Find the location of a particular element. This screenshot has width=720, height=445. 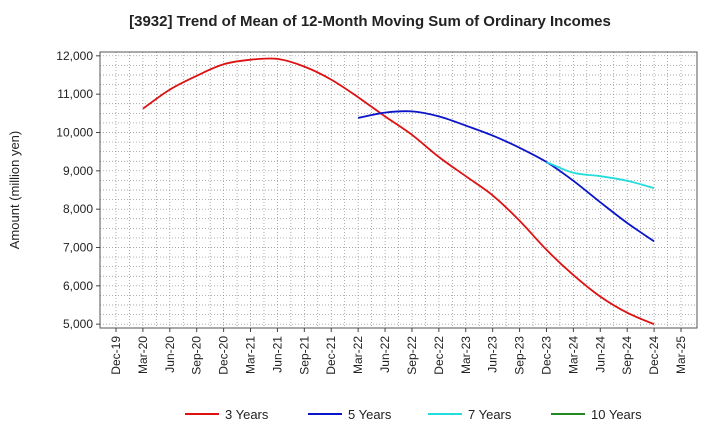

series-line-7-years is located at coordinates (600, 175).